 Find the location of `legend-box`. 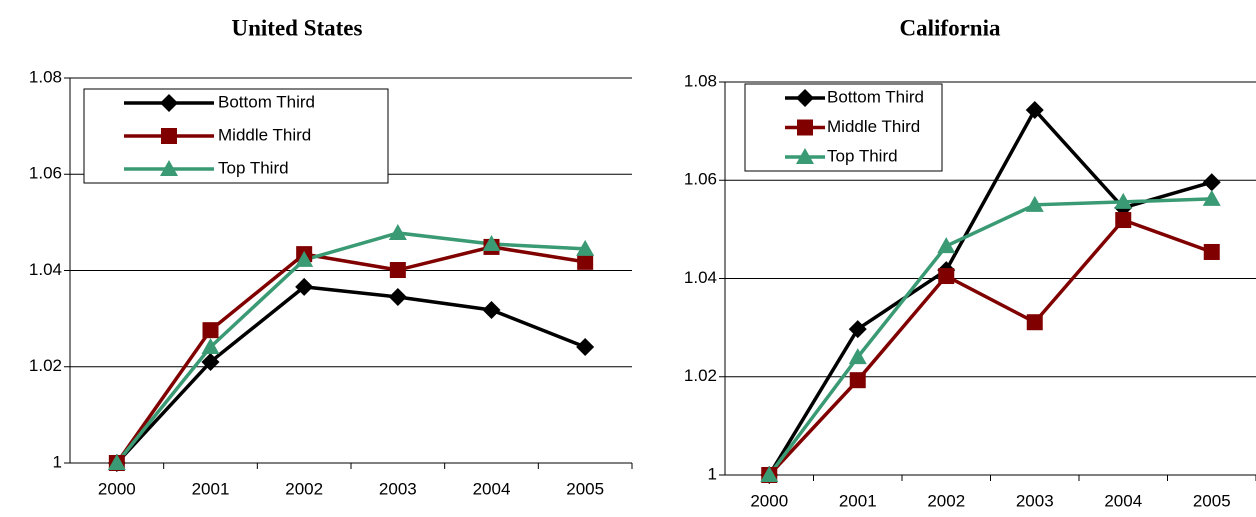

legend-box is located at coordinates (843, 127).